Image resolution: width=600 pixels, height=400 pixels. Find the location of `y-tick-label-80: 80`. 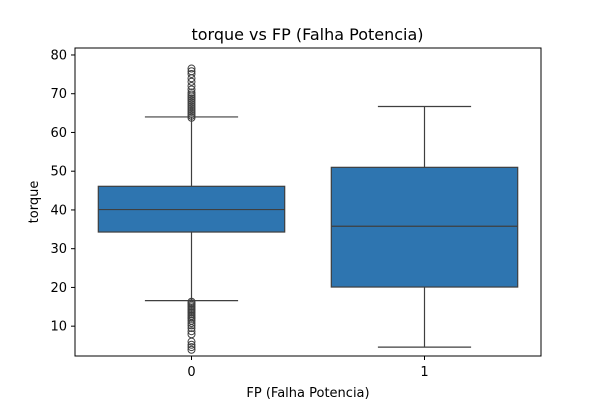

y-tick-label-80: 80 is located at coordinates (58, 55).